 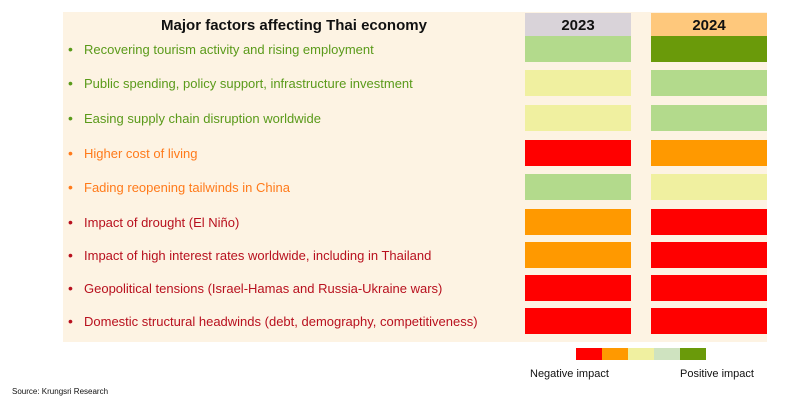 I want to click on column-header-2023: 2023, so click(x=578, y=25).